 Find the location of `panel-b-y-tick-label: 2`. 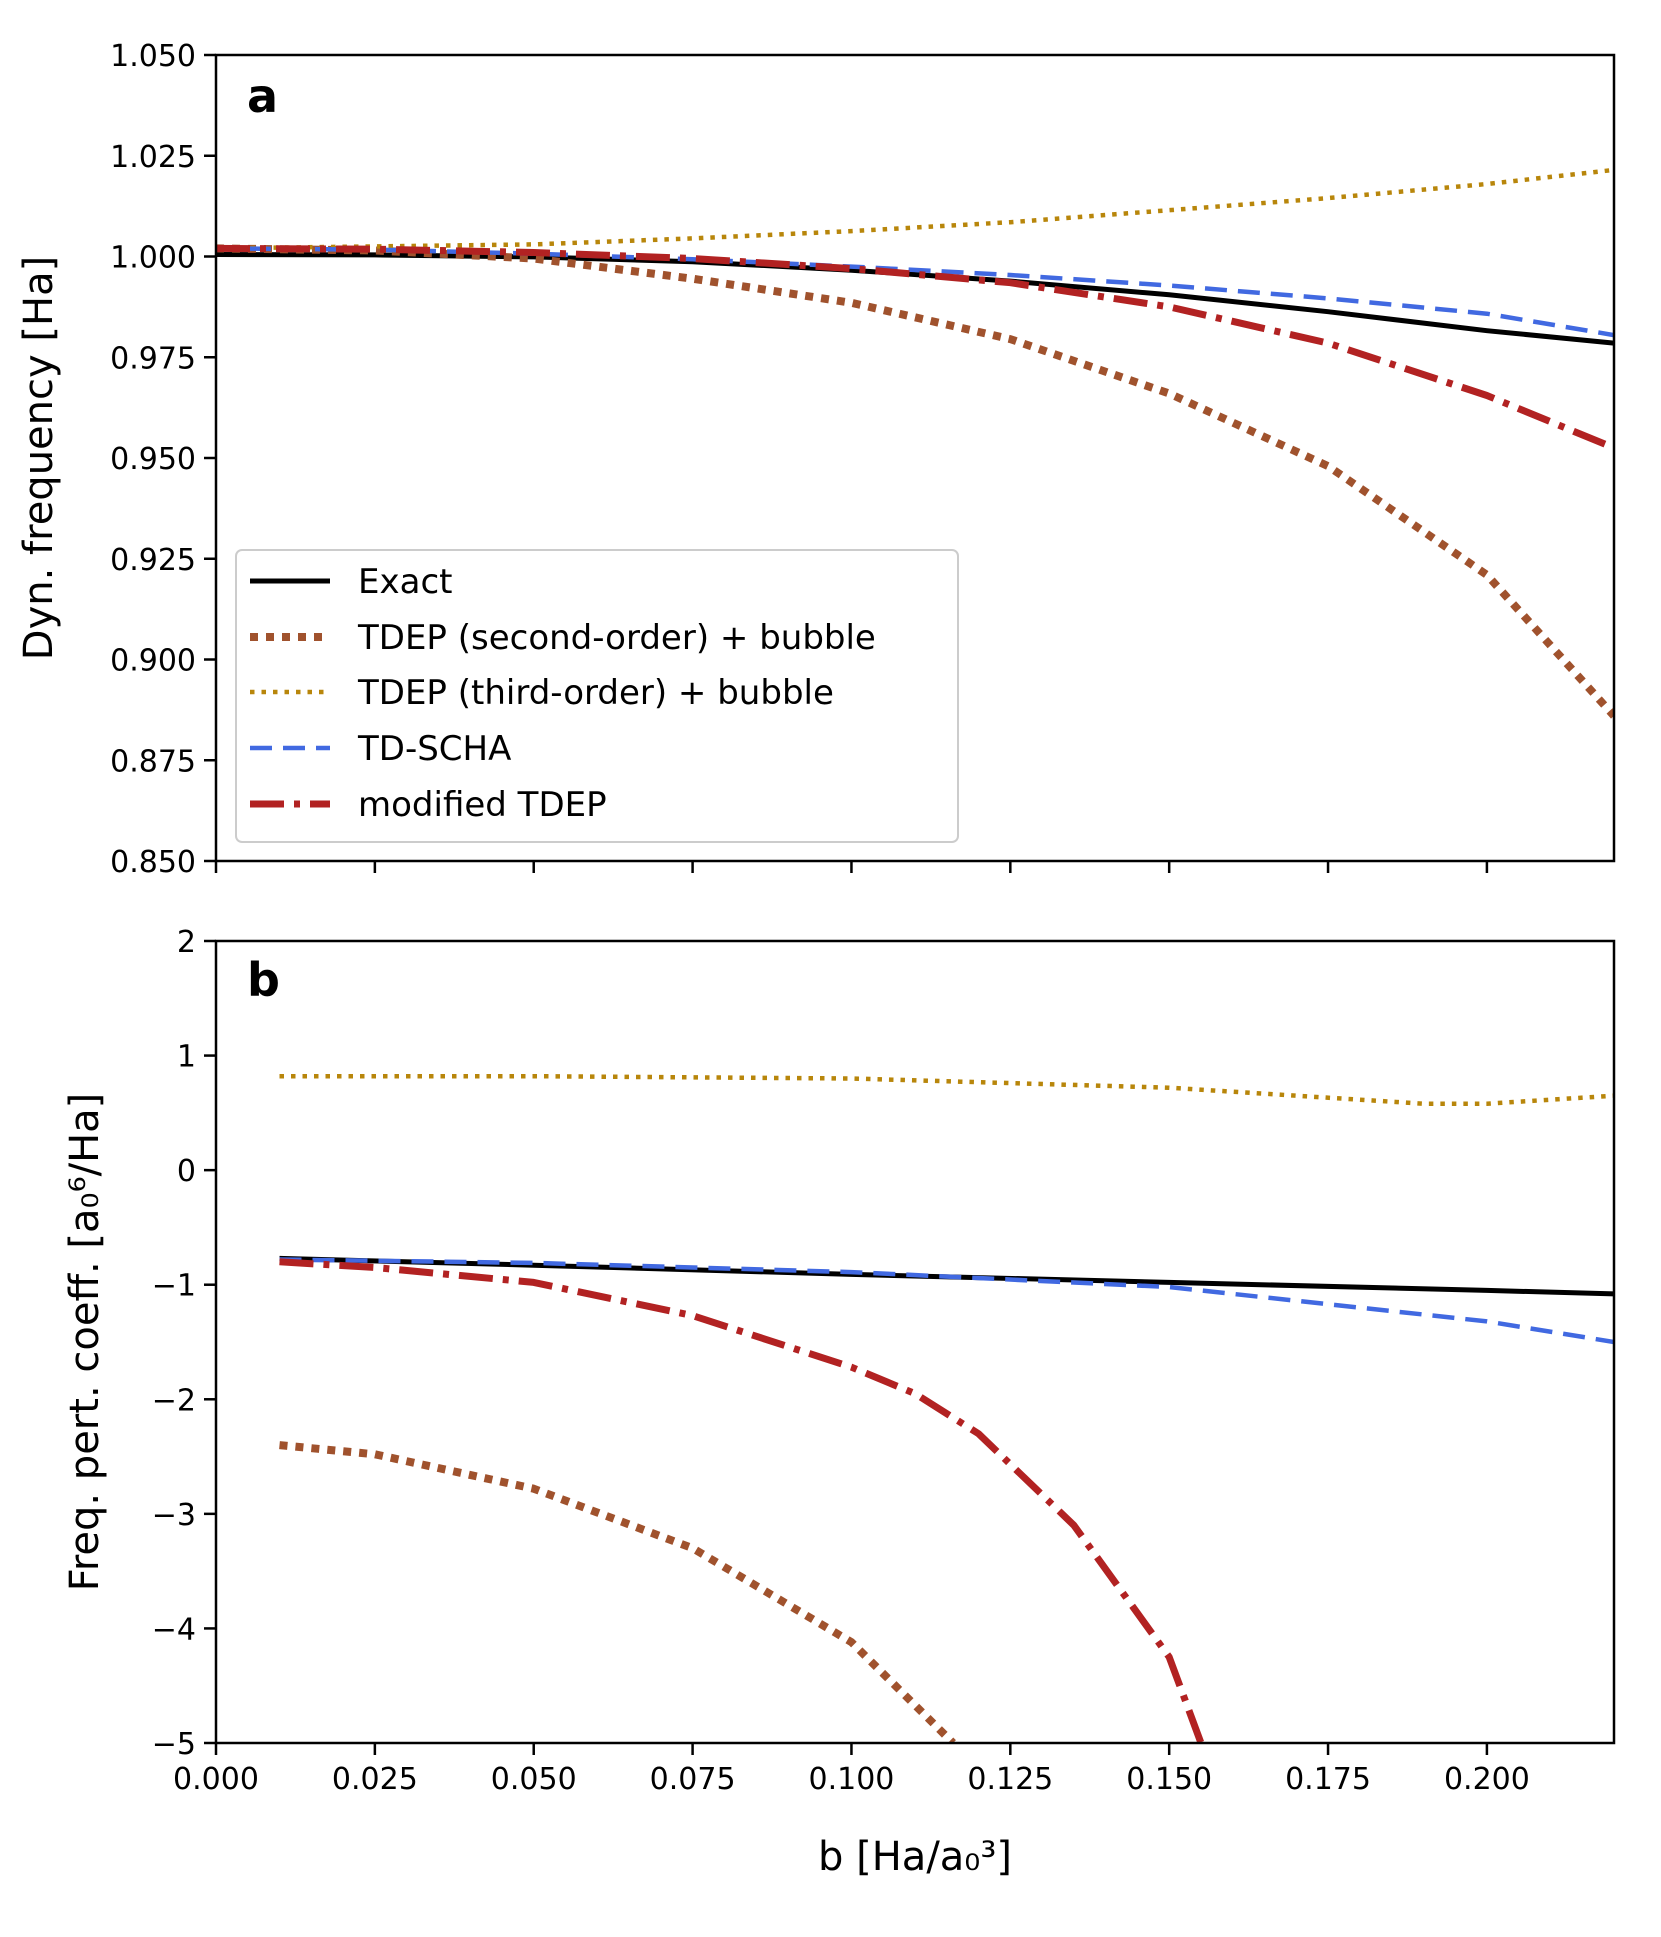

panel-b-y-tick-label: 2 is located at coordinates (186, 942).